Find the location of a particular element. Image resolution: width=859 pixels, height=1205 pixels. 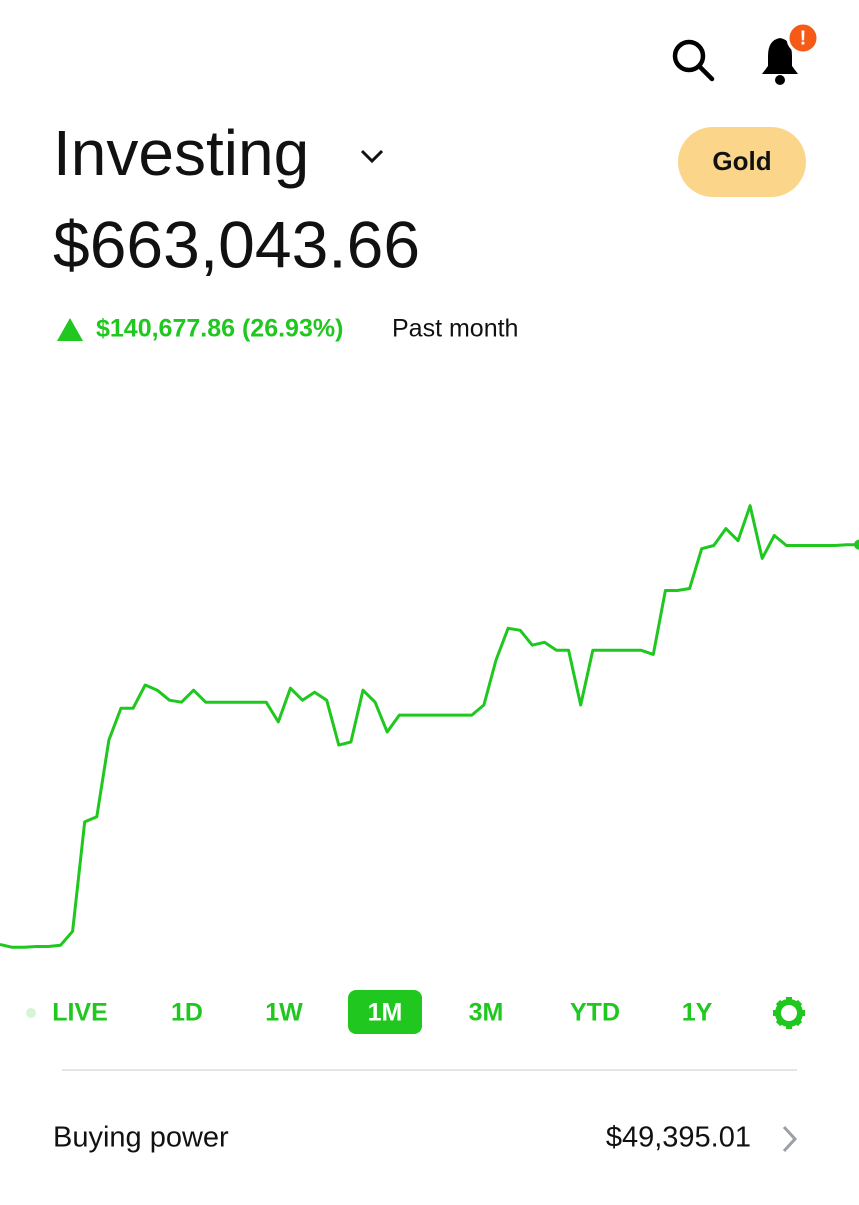

buying-power-row: Buying power $49,395.01 is located at coordinates (425, 1138).